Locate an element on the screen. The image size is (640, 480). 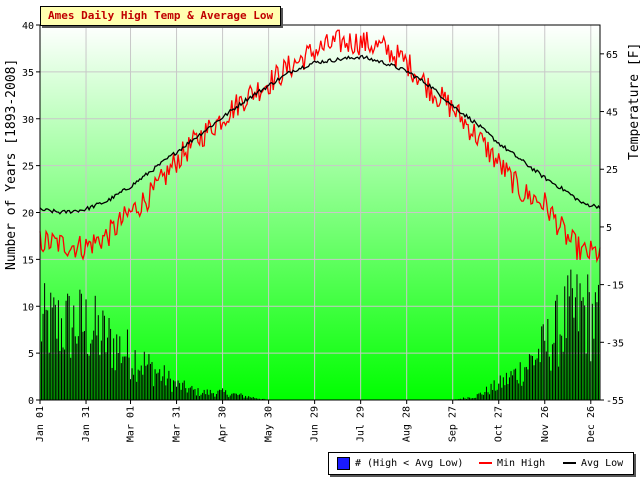
y-left-tick-label: 15 is located at coordinates (28, 260).